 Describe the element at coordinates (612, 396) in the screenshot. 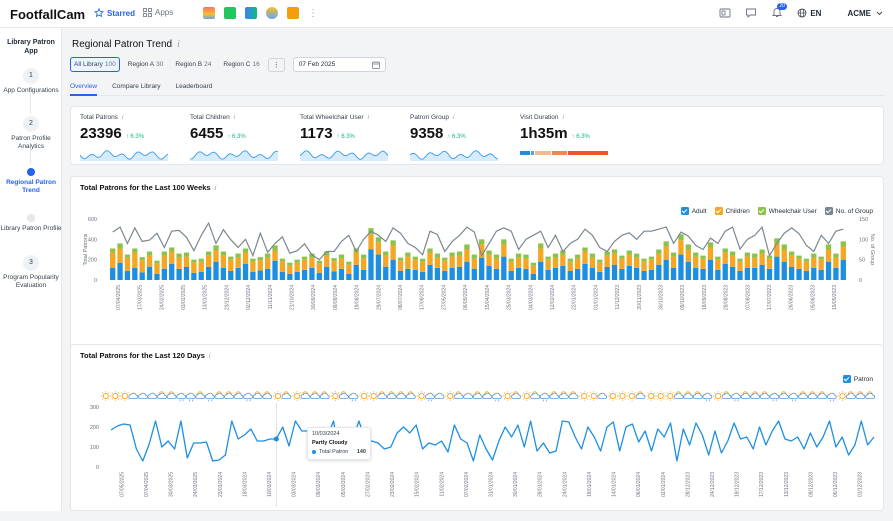

I see `sunny-icon` at that location.